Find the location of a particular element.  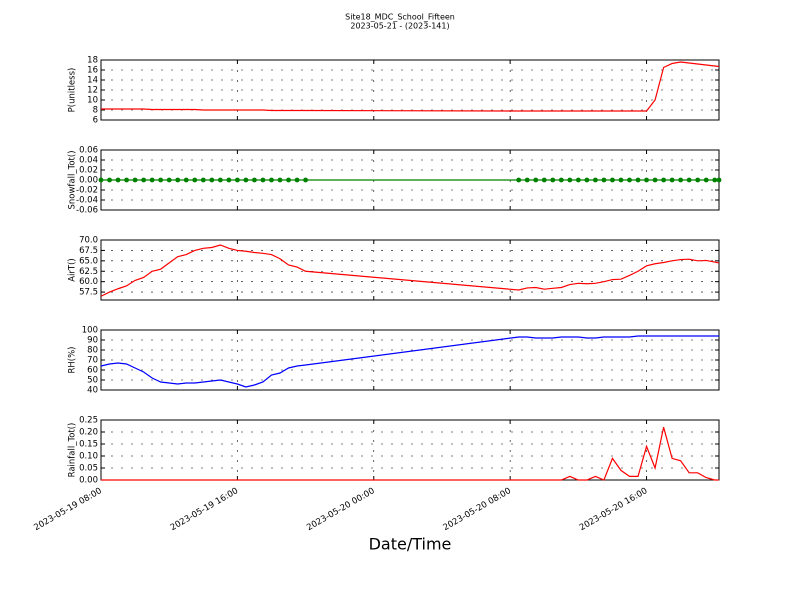

y-tick-label: 90 is located at coordinates (92, 341).